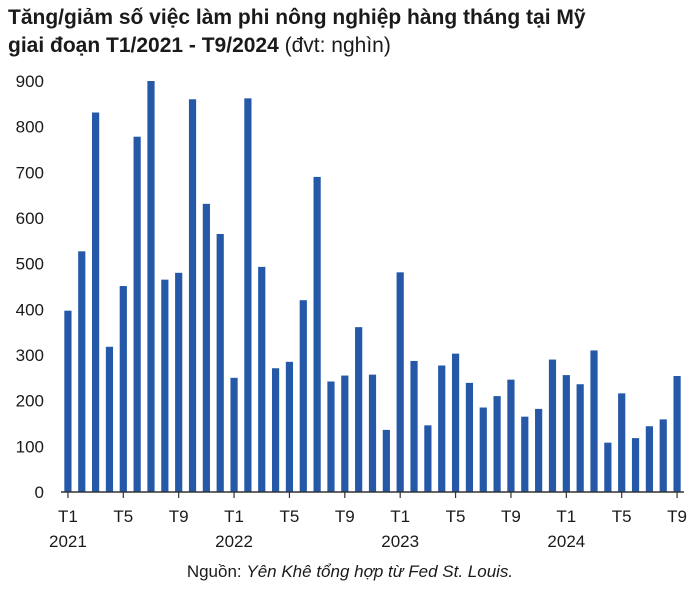 This screenshot has height=591, width=700. I want to click on year-label: 2022, so click(234, 541).